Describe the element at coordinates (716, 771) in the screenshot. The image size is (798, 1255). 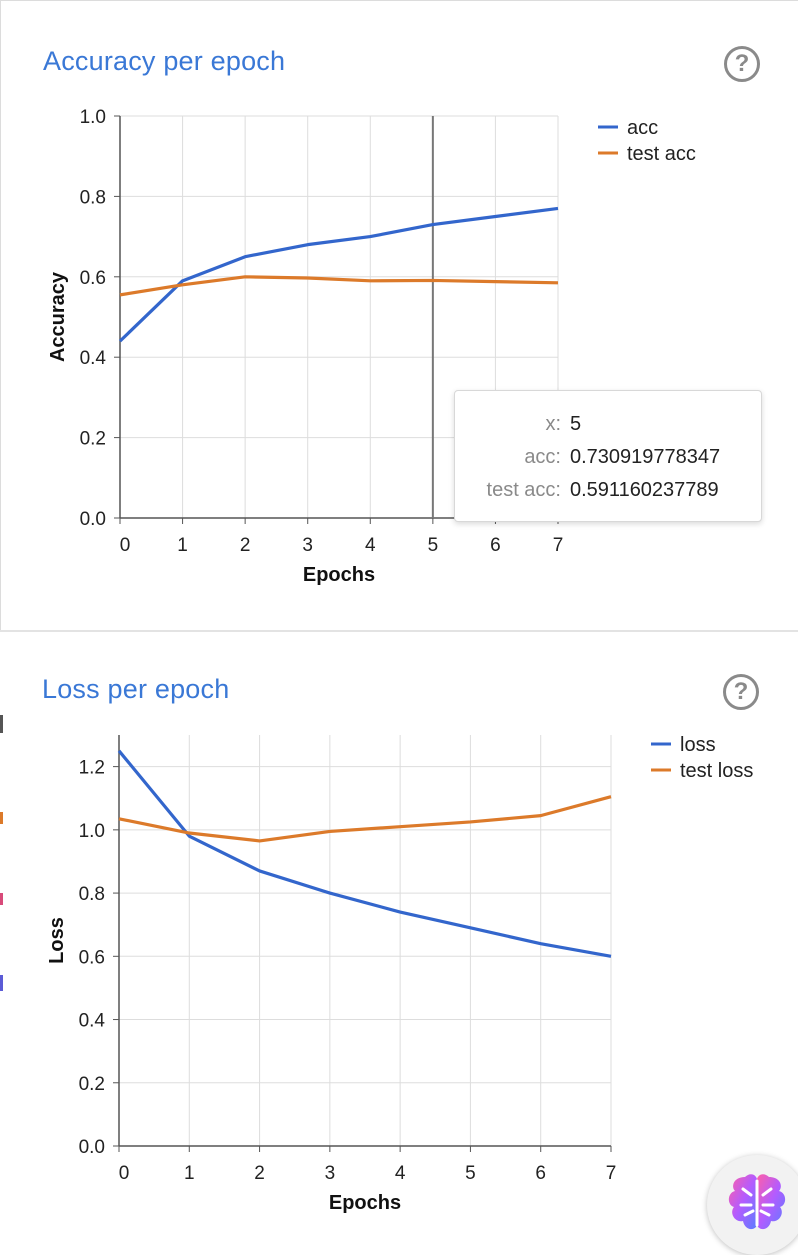
I see `legend-label: test loss` at that location.